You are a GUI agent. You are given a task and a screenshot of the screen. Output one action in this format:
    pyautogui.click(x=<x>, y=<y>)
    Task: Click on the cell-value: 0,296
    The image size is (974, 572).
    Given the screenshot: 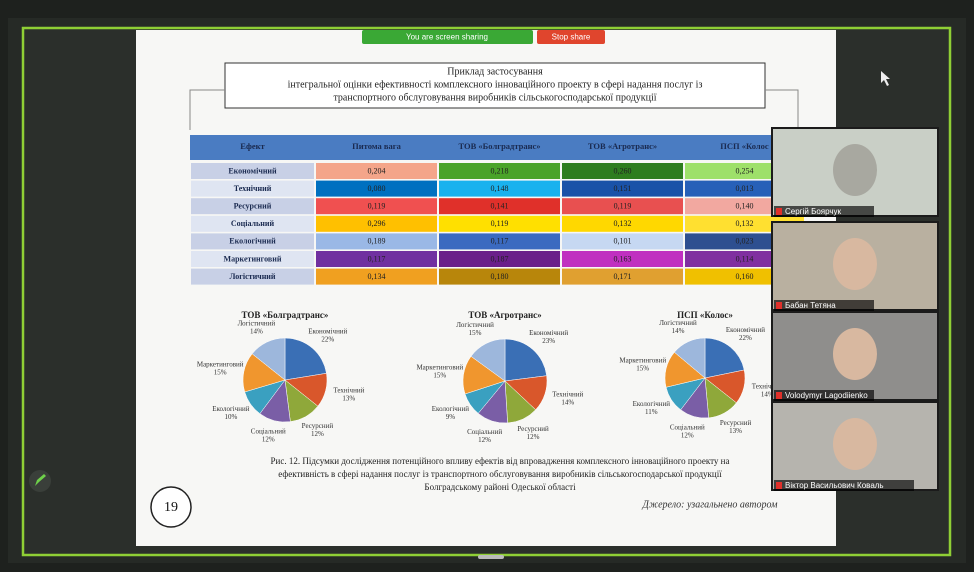 What is the action you would take?
    pyautogui.click(x=377, y=223)
    